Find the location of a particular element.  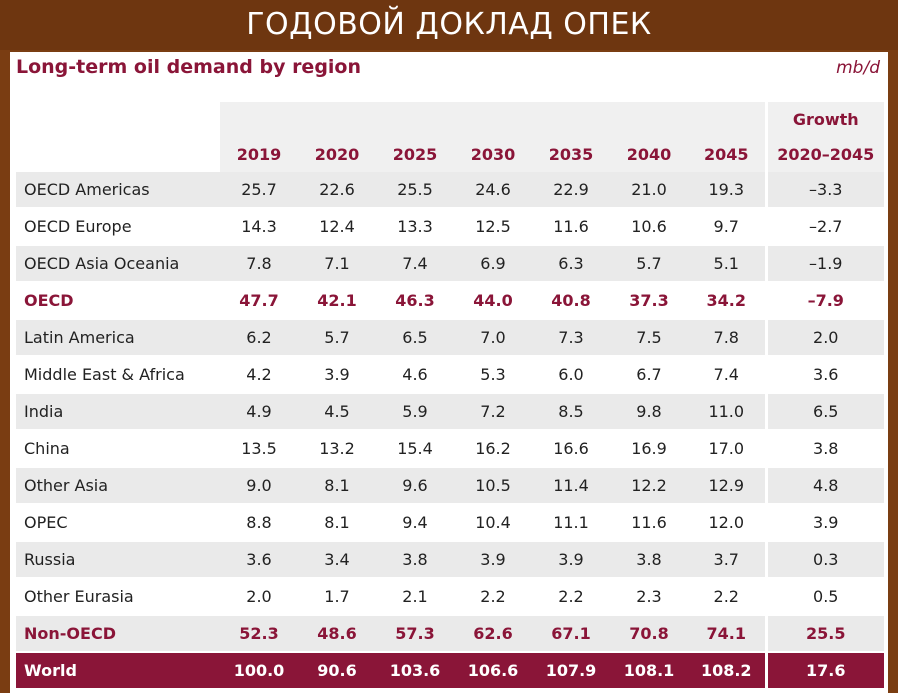

value-cell: 25.5 is located at coordinates (415, 190).